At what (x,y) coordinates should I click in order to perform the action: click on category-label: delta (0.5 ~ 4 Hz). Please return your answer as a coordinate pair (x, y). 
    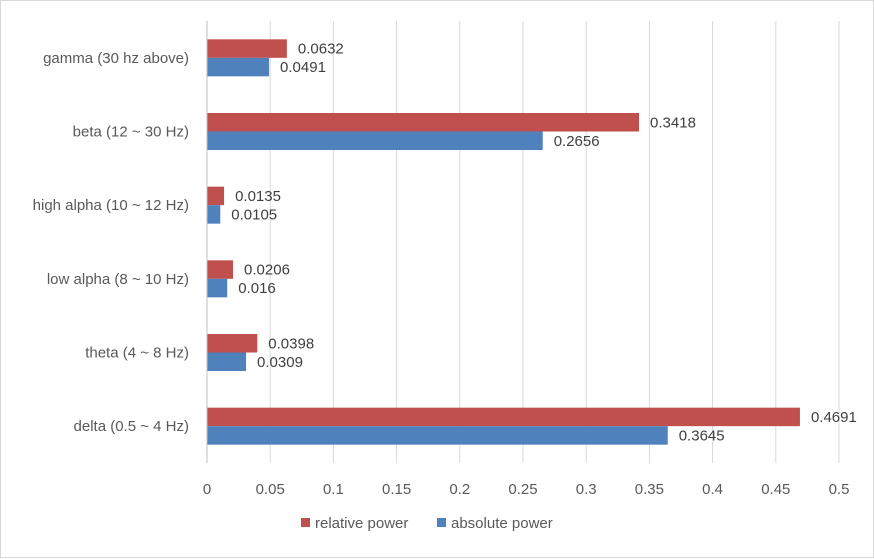
    Looking at the image, I should click on (131, 426).